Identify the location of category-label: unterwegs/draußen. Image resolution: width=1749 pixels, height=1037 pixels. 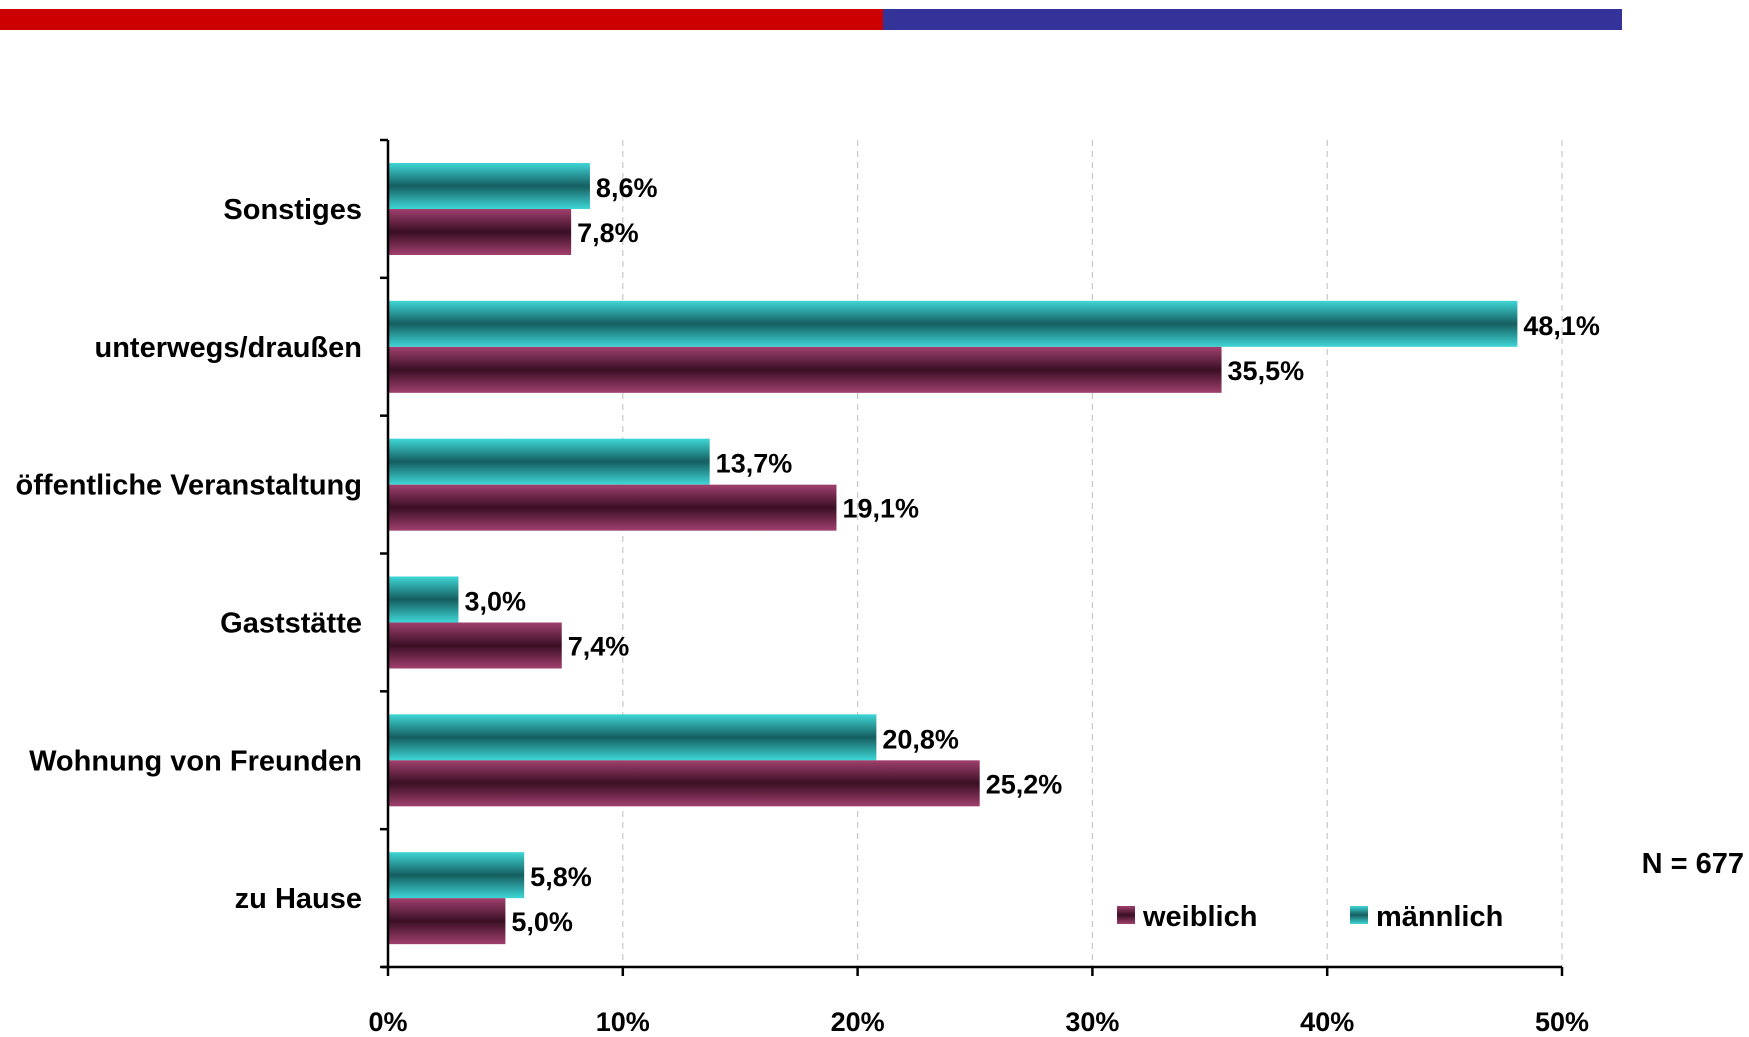
(229, 348).